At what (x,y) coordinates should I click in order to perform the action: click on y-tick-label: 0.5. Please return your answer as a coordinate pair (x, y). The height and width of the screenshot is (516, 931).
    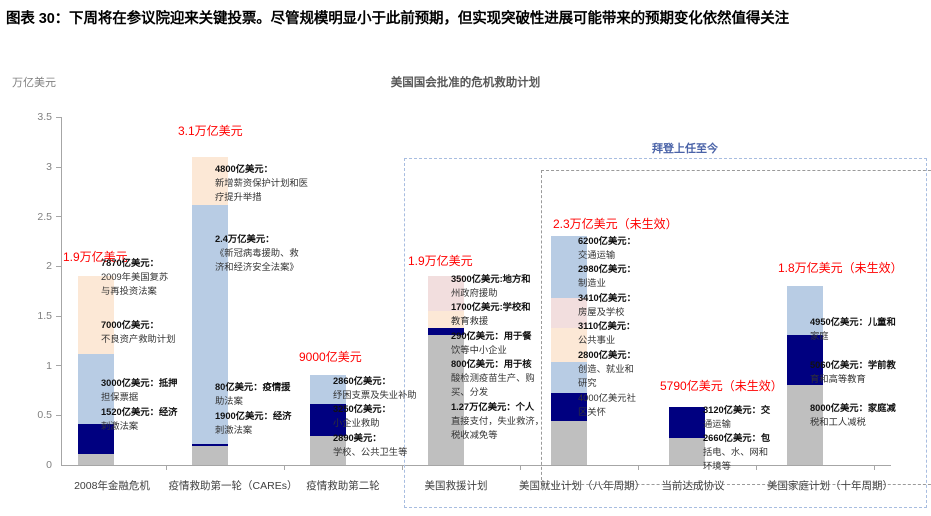
    Looking at the image, I should click on (44, 415).